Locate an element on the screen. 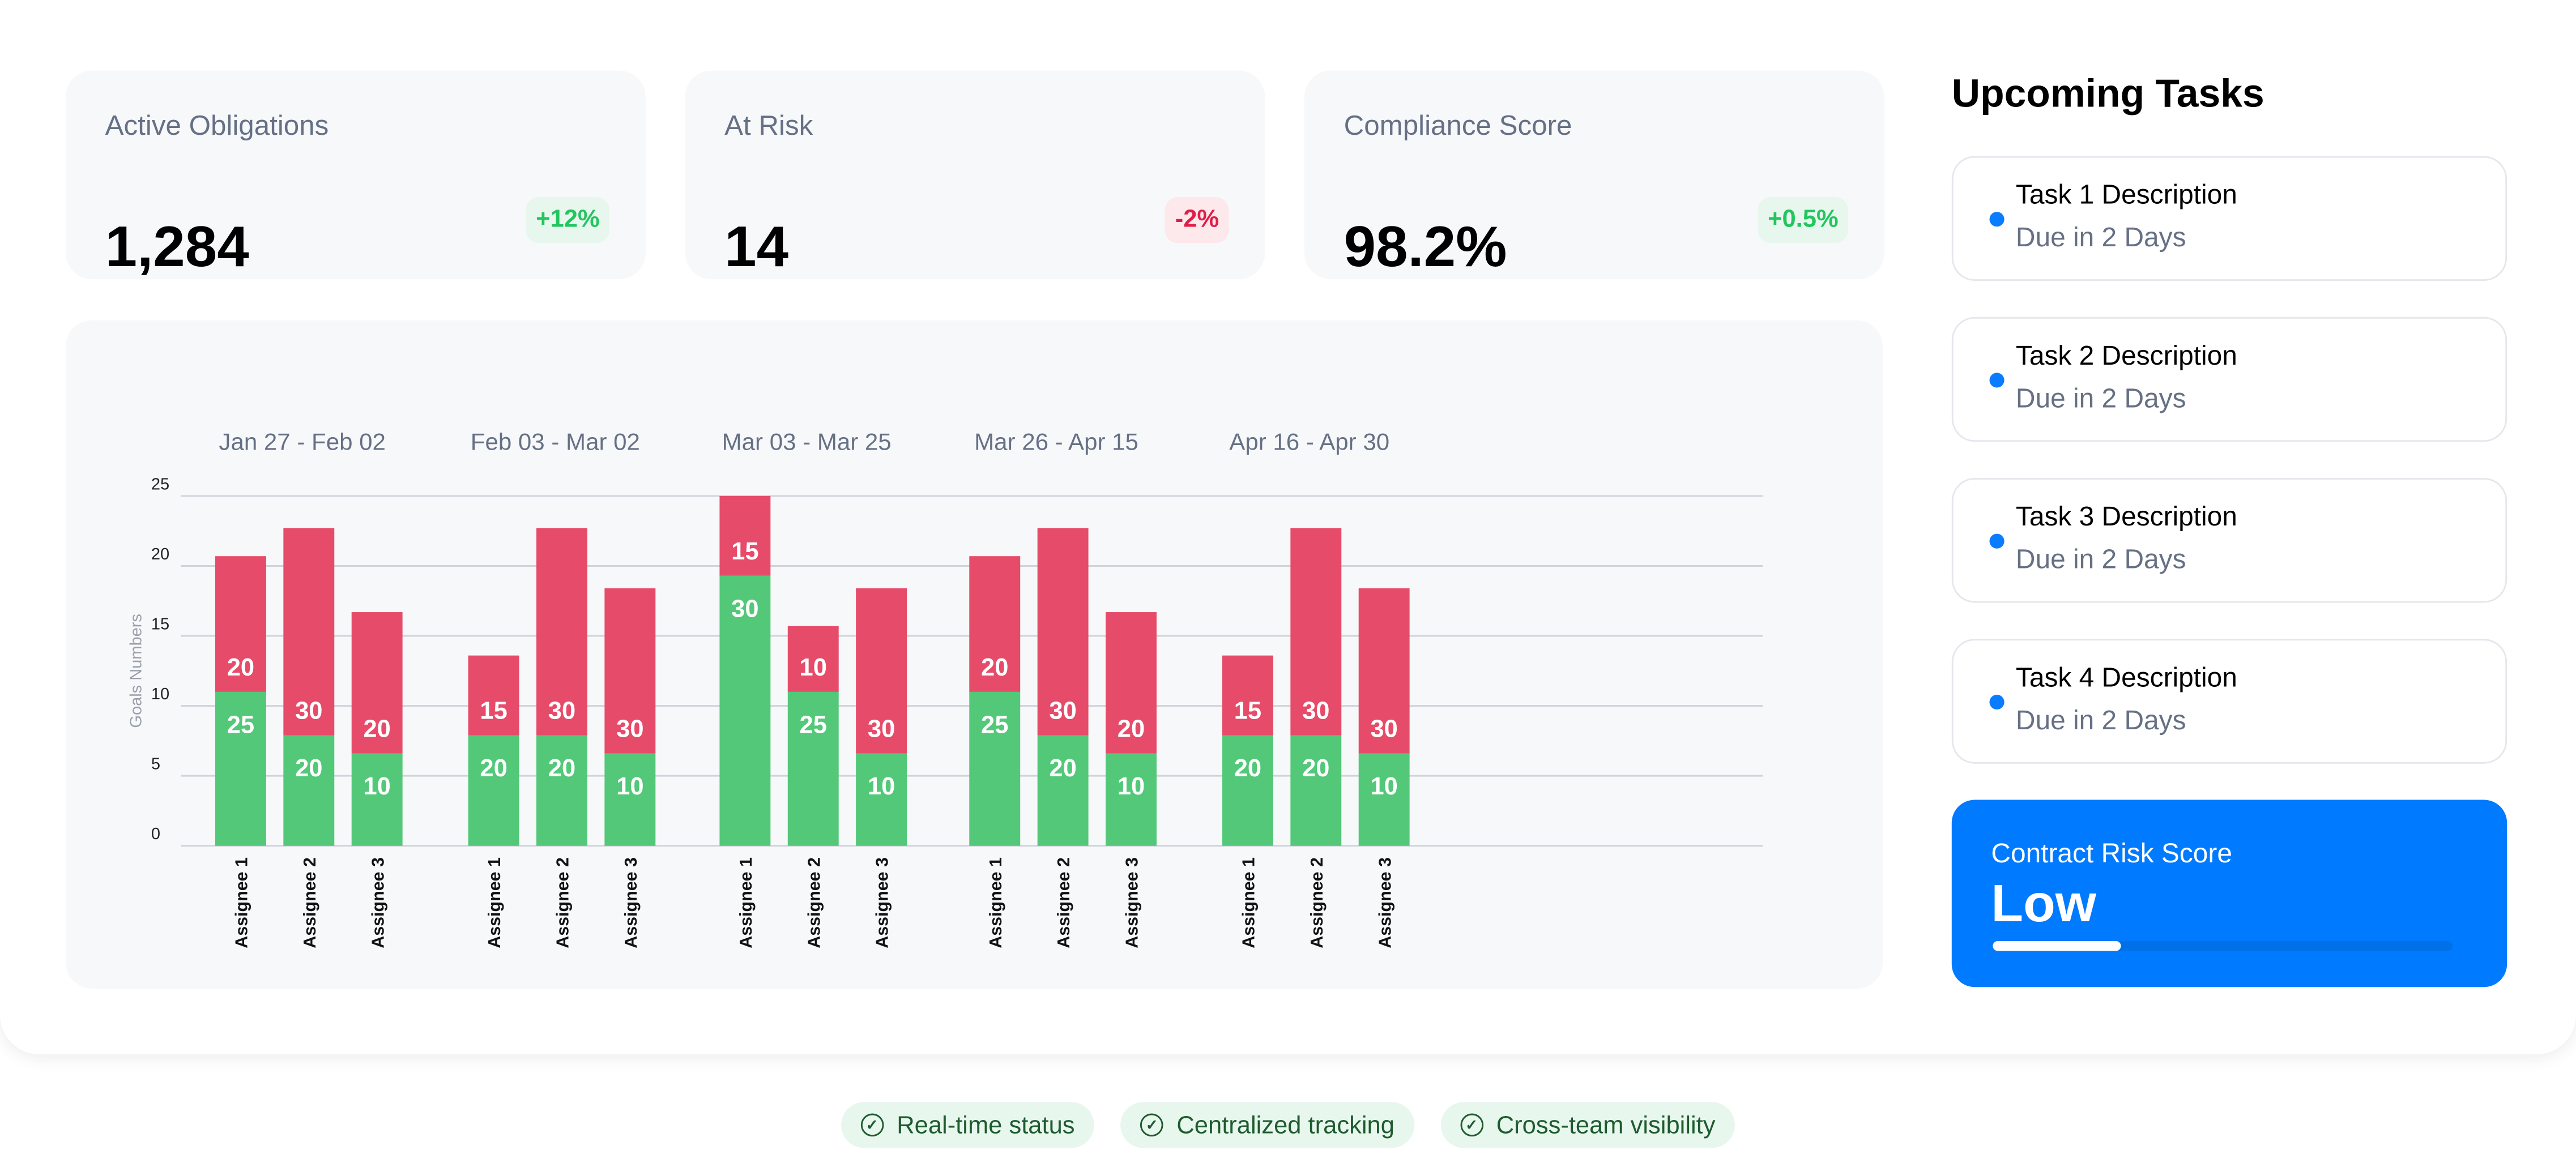 The width and height of the screenshot is (2576, 1150). group-label: Apr 16 - Apr 30 is located at coordinates (1309, 442).